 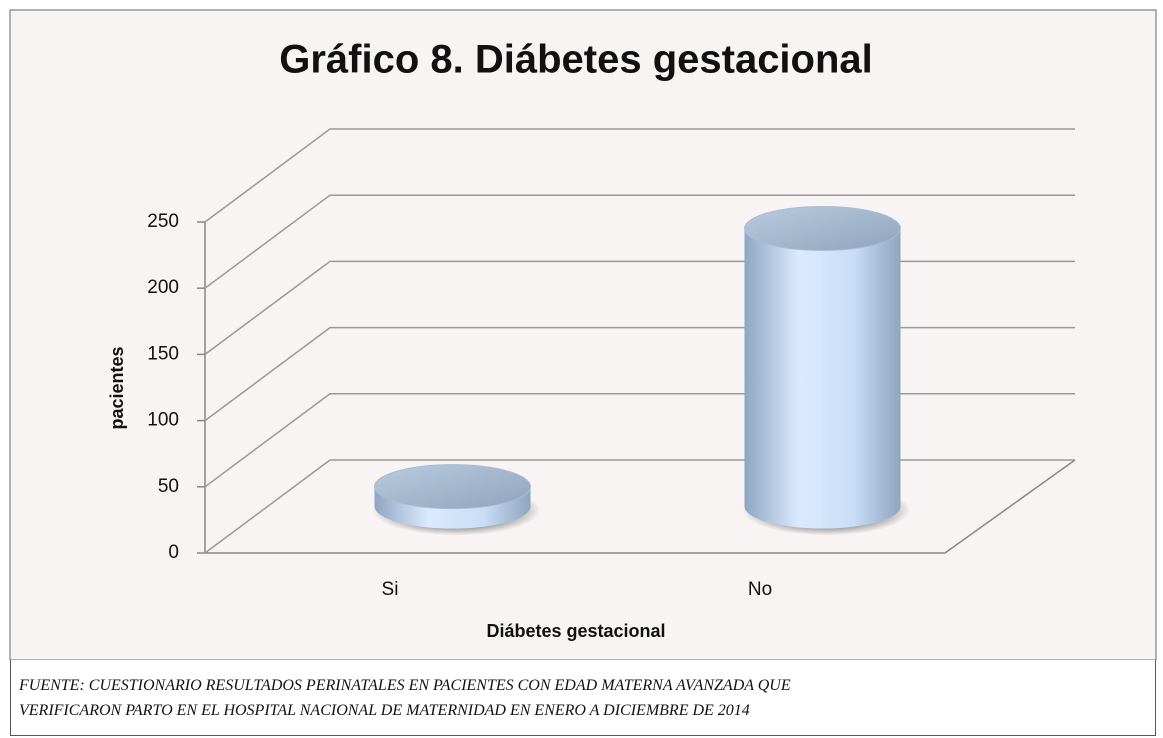 I want to click on y-tick-label: 100, so click(x=163, y=420).